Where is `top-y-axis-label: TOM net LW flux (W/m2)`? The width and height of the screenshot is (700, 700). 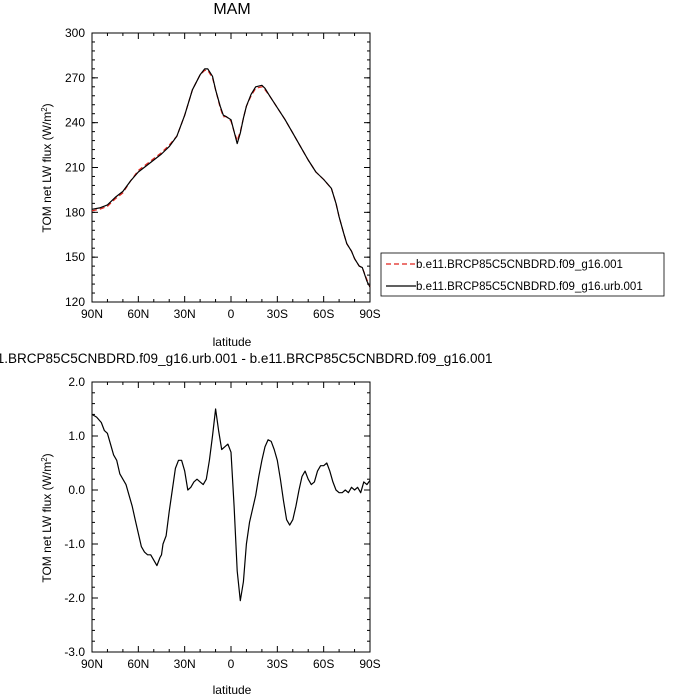
top-y-axis-label: TOM net LW flux (W/m2) is located at coordinates (47, 167).